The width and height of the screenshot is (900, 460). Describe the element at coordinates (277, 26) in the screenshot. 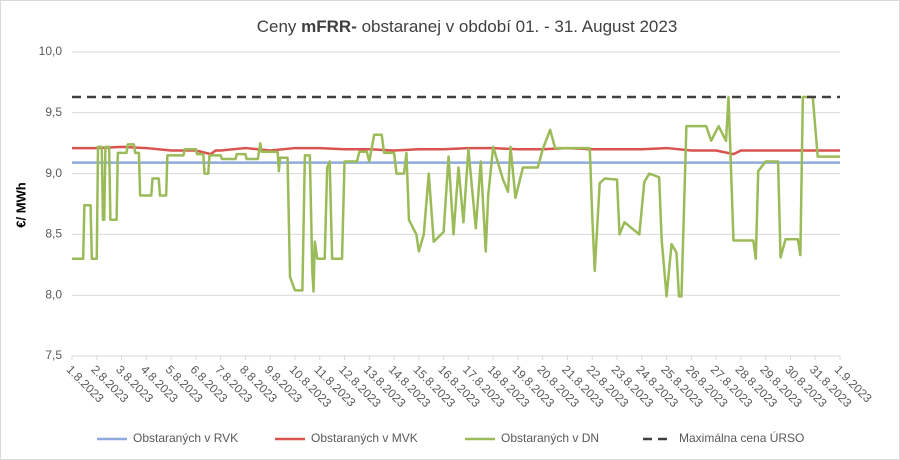

I see `title-prefix: Ceny` at that location.